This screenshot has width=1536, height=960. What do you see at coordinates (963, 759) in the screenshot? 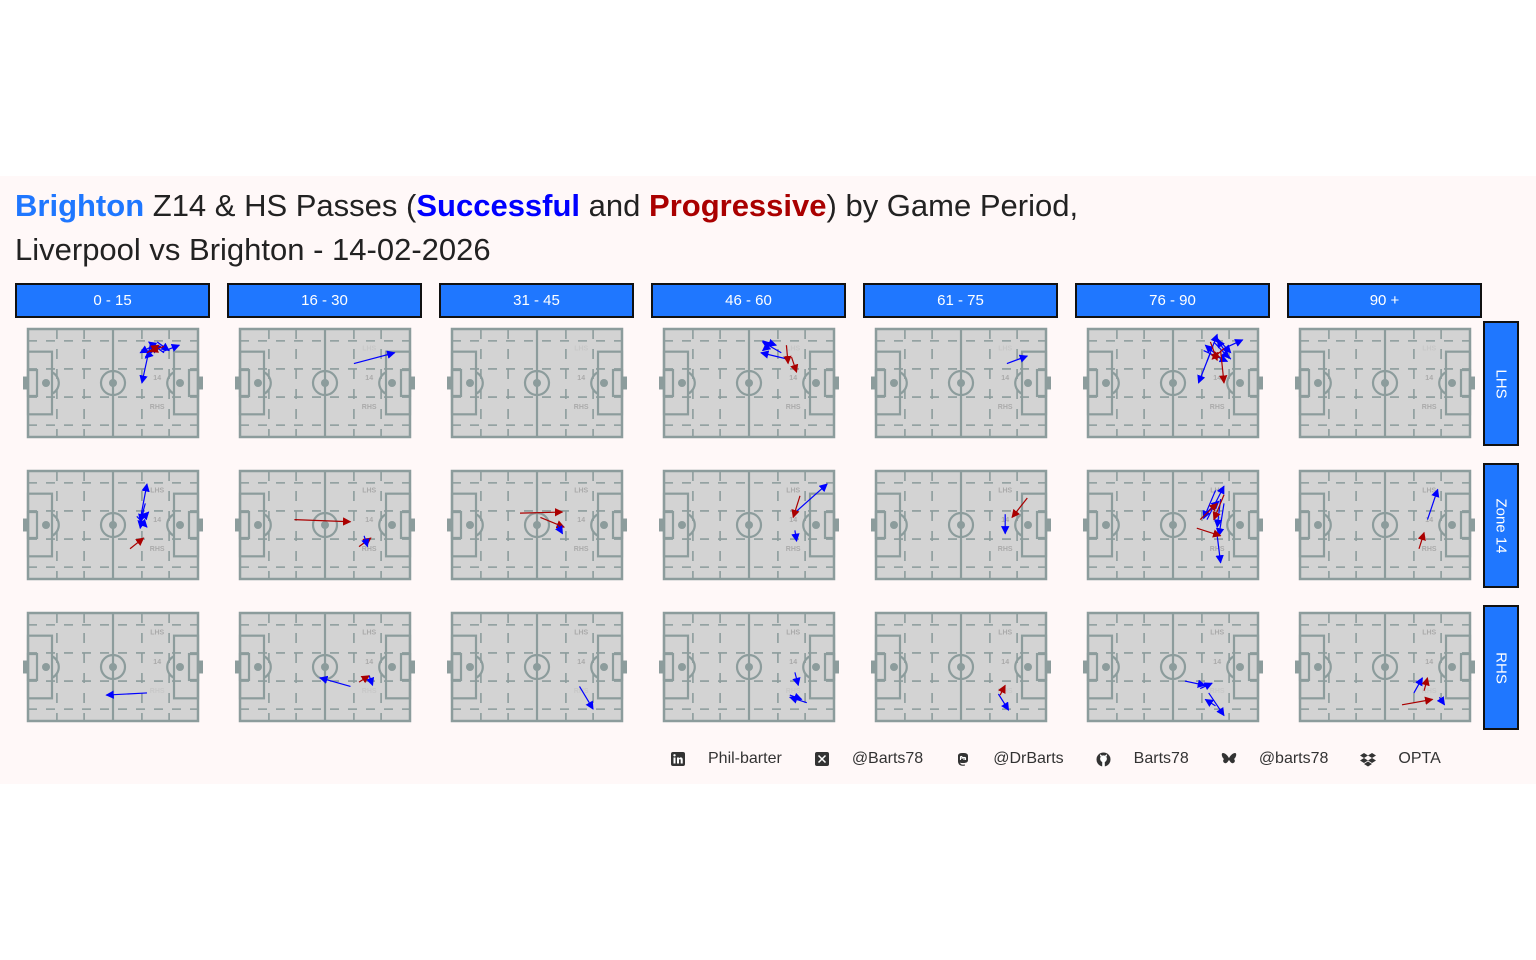
I see `mastodon-icon` at bounding box center [963, 759].